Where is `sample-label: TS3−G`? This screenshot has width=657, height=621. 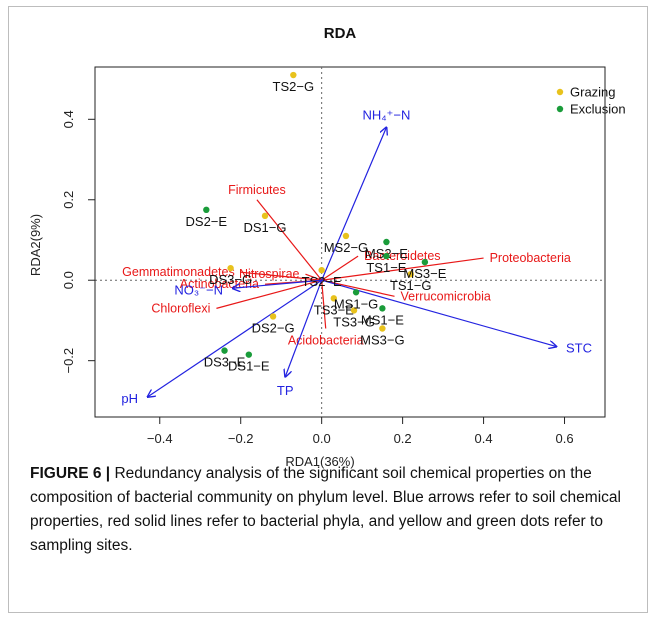 sample-label: TS3−G is located at coordinates (354, 321).